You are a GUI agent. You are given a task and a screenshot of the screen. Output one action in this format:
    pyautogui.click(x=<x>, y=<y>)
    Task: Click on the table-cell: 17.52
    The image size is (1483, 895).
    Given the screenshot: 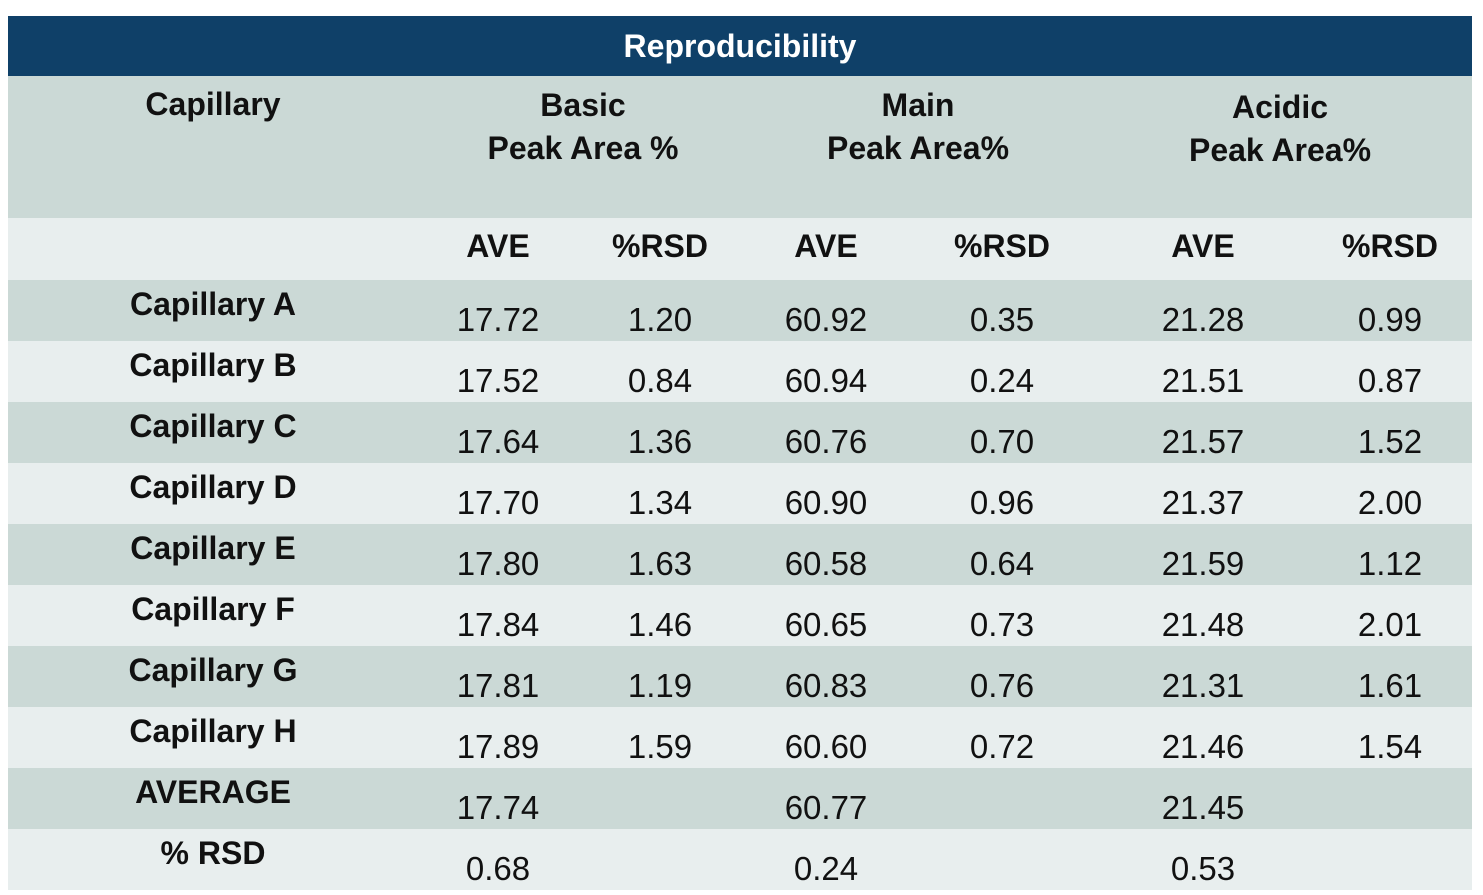 What is the action you would take?
    pyautogui.click(x=498, y=380)
    